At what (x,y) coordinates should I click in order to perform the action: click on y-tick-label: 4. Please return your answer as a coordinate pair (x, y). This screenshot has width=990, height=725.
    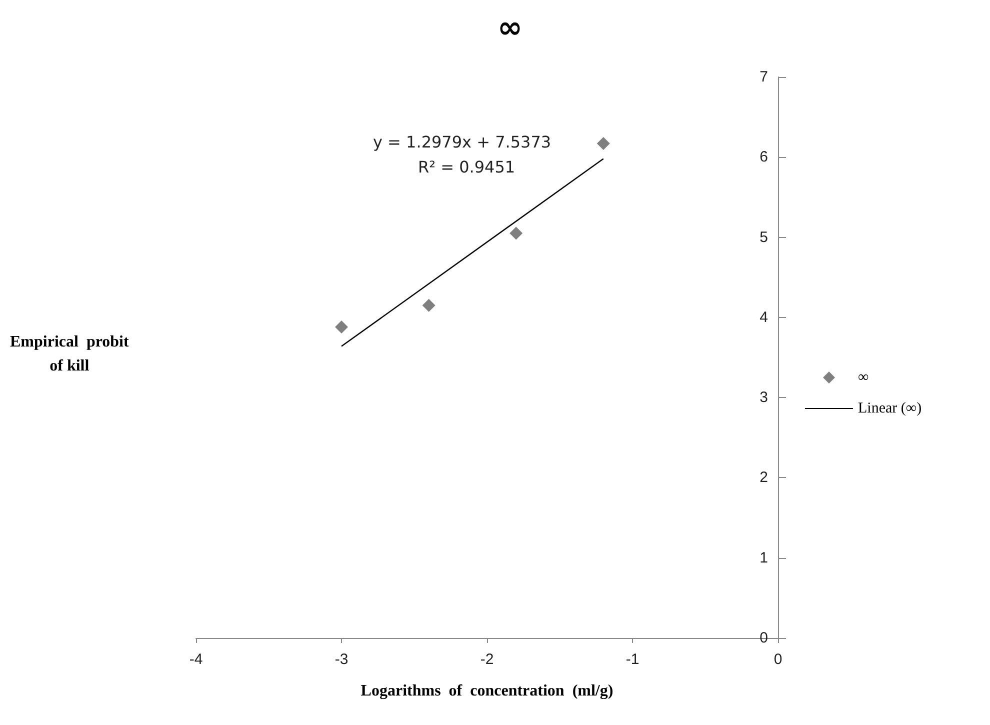
    Looking at the image, I should click on (764, 317).